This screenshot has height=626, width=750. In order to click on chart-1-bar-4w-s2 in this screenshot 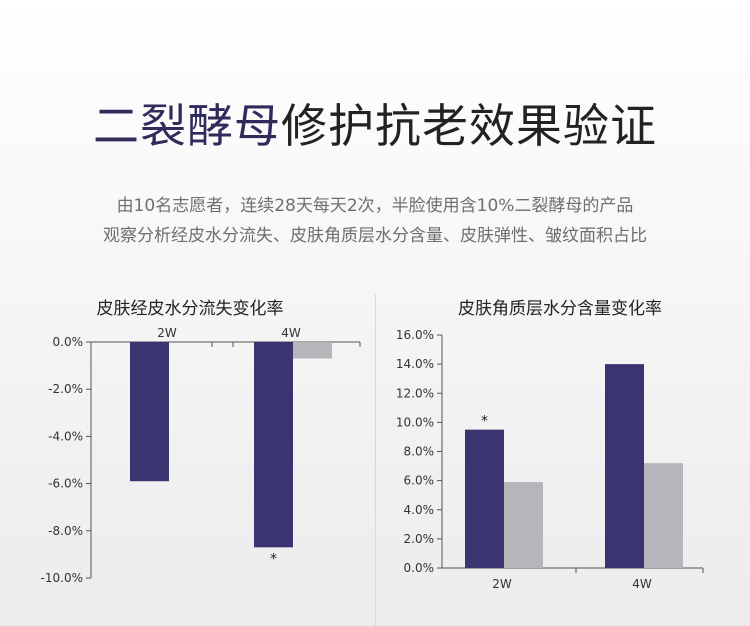, I will do `click(312, 350)`.